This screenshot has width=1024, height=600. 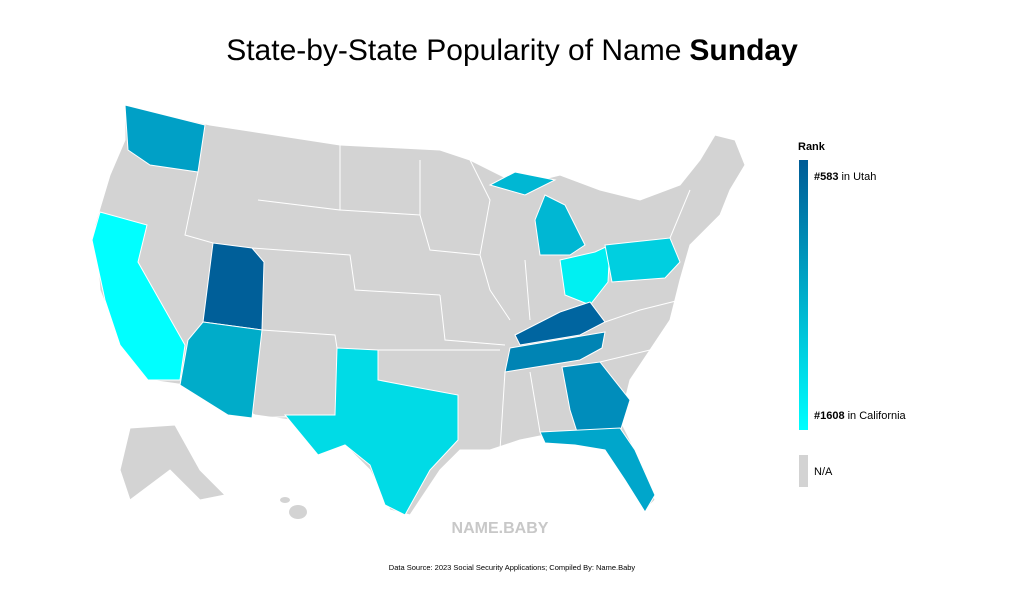 What do you see at coordinates (803, 295) in the screenshot?
I see `legend-gradient` at bounding box center [803, 295].